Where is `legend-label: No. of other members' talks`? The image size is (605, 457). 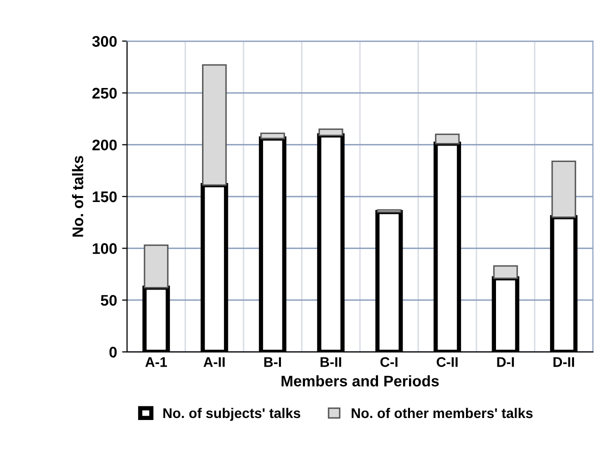 legend-label: No. of other members' talks is located at coordinates (442, 413).